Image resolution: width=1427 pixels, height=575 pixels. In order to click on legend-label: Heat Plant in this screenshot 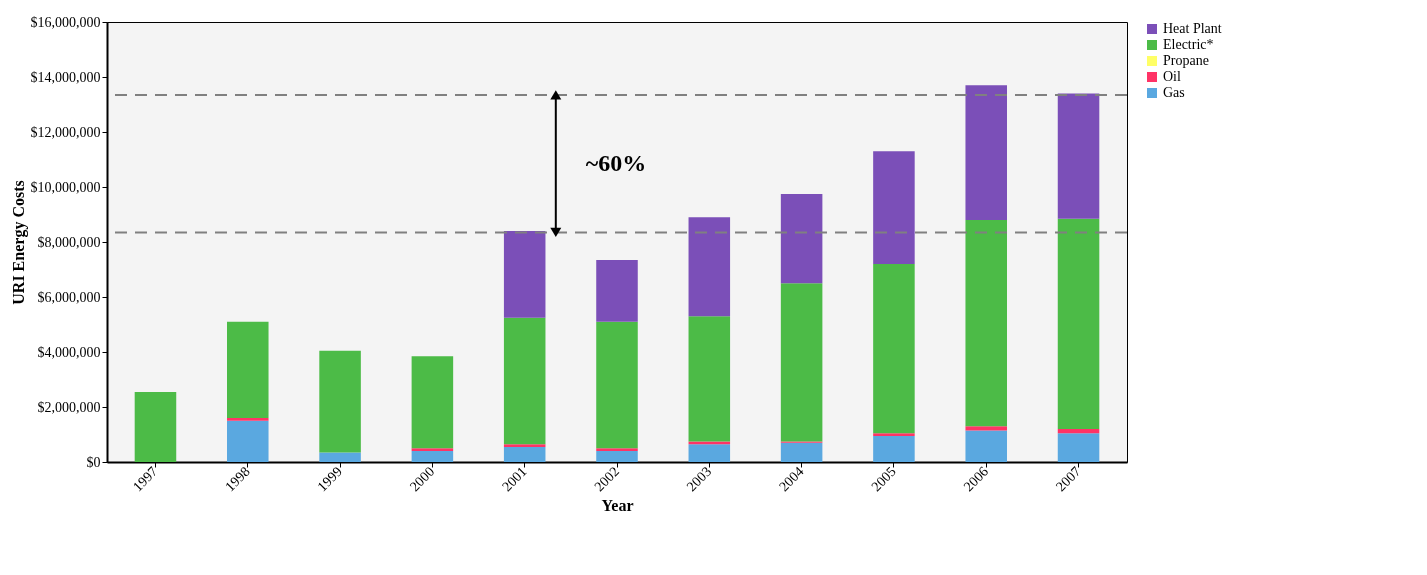, I will do `click(1192, 28)`.